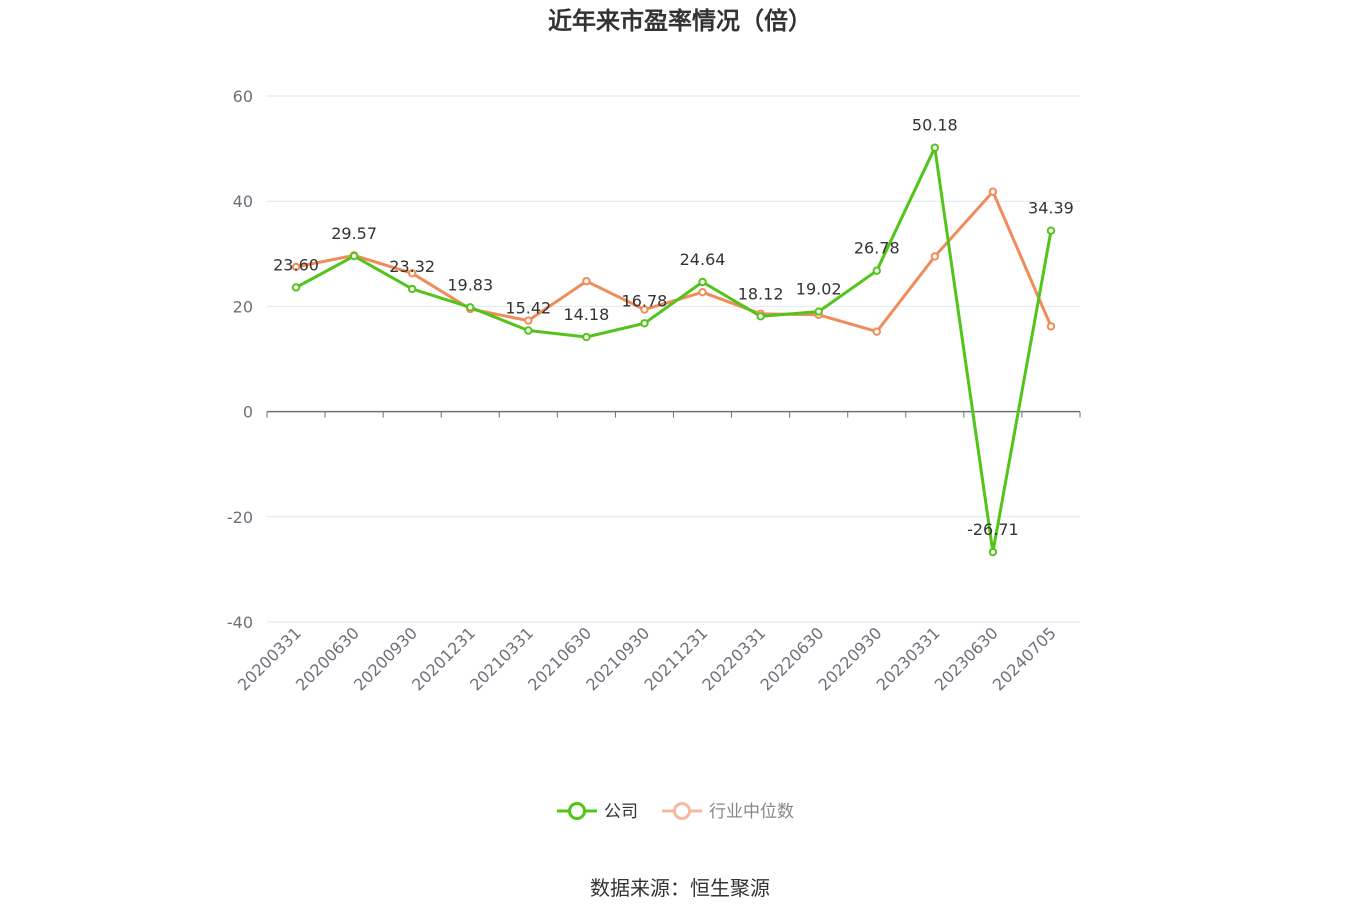  What do you see at coordinates (877, 248) in the screenshot?
I see `data-label: 26.78` at bounding box center [877, 248].